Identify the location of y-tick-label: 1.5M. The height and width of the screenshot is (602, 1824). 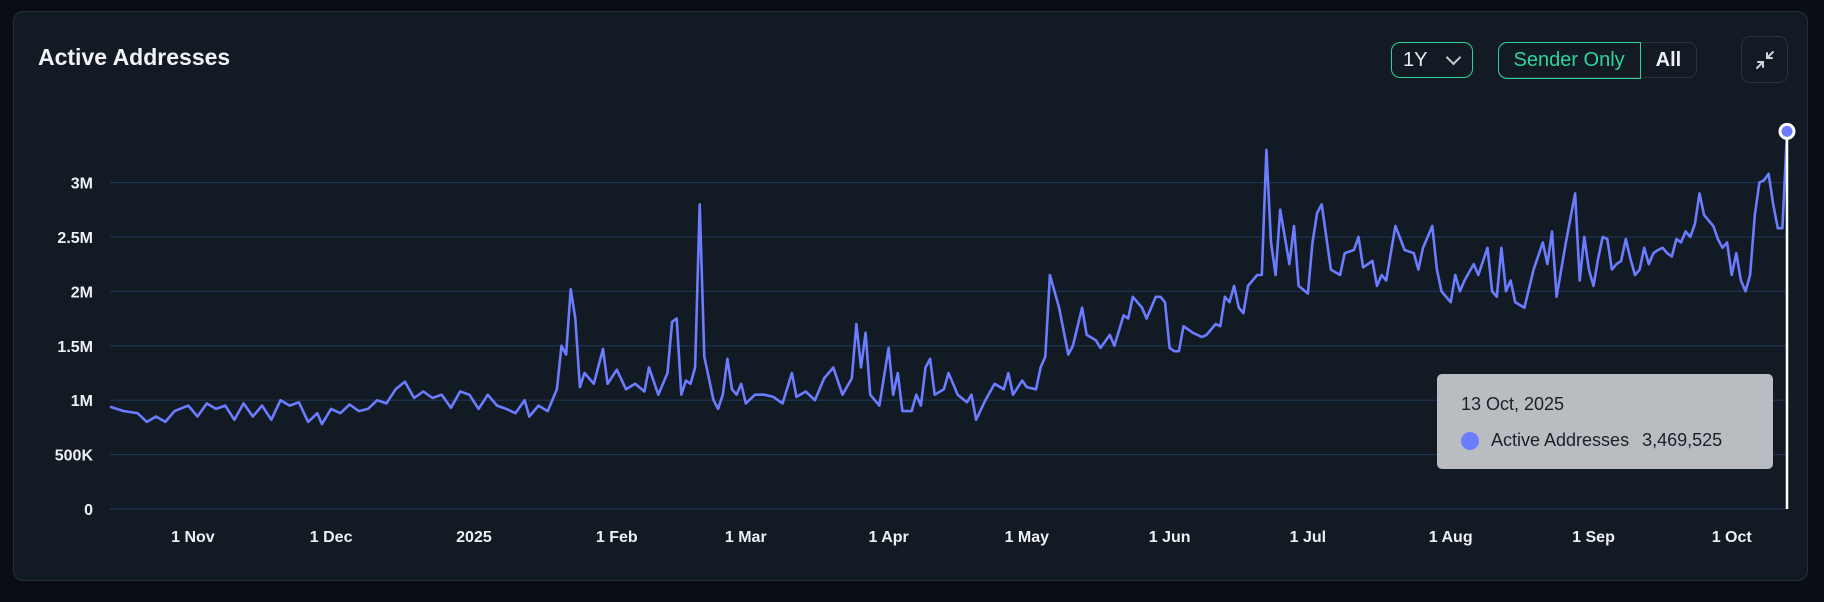
(75, 347).